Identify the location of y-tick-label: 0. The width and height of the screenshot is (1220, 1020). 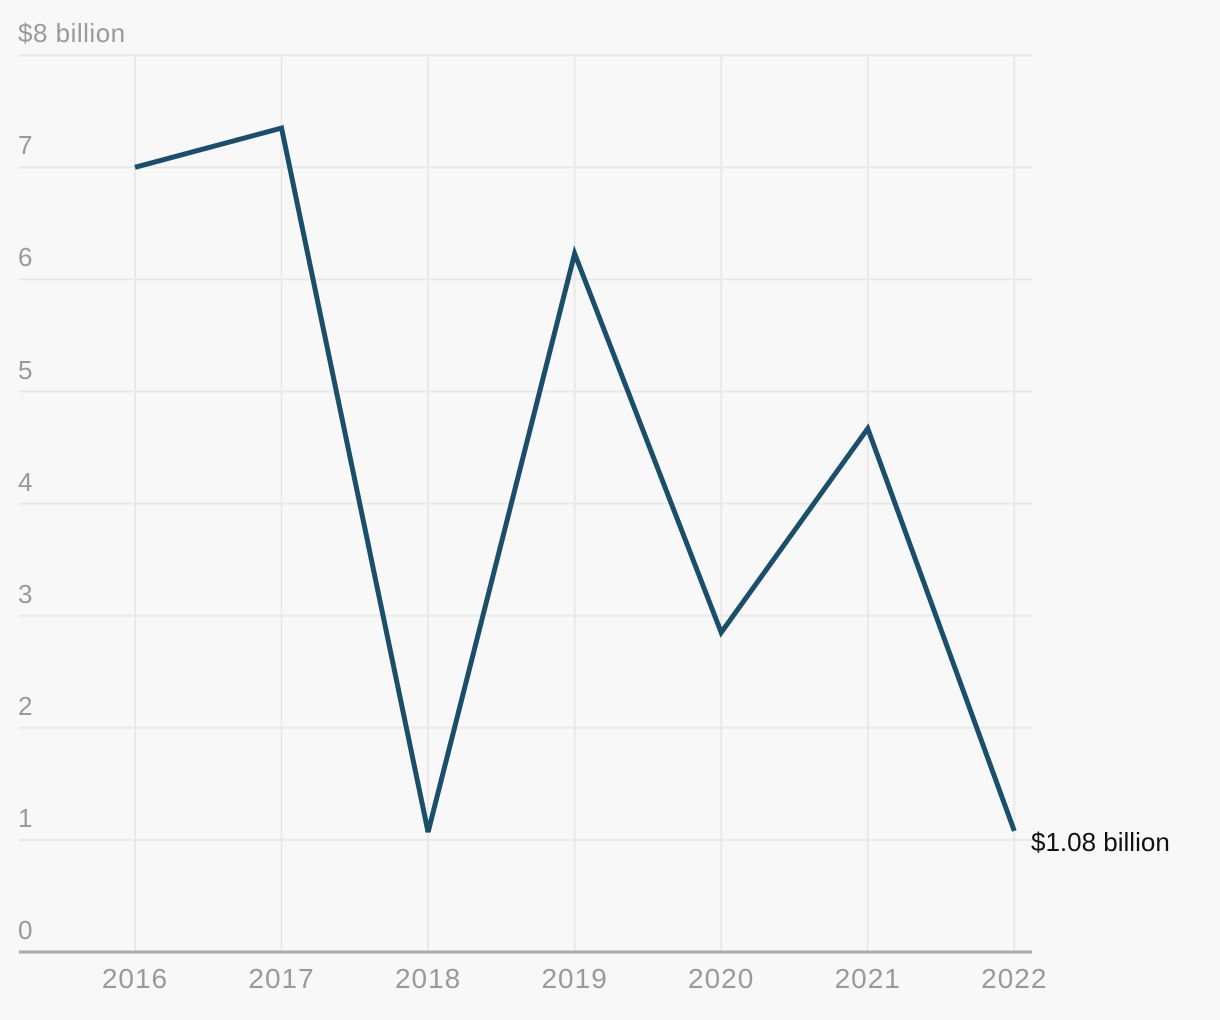
(25, 930).